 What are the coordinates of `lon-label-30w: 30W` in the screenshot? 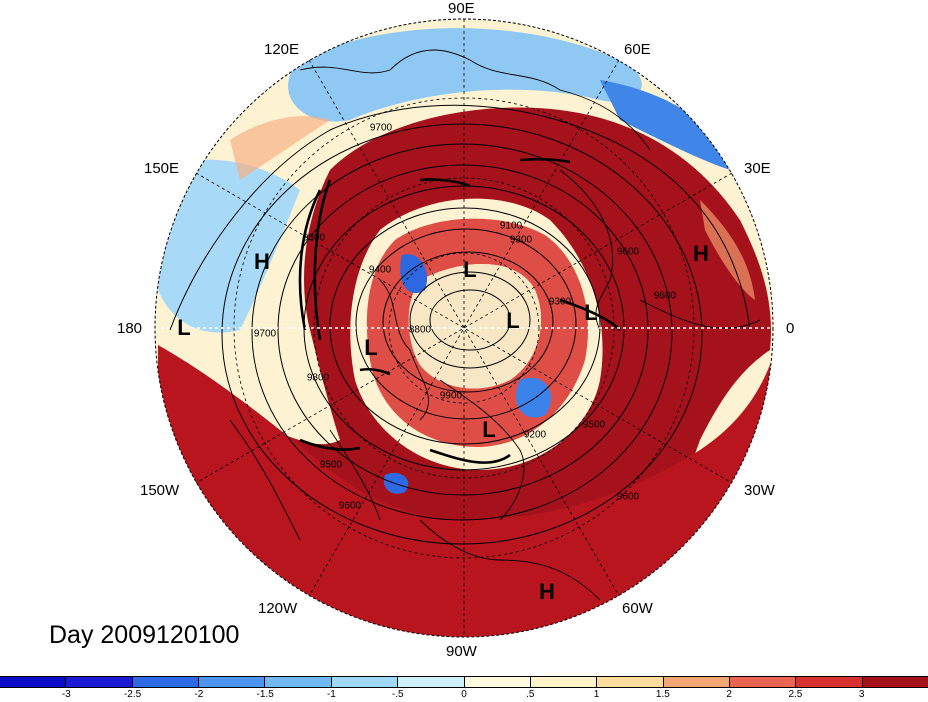 It's located at (759, 490).